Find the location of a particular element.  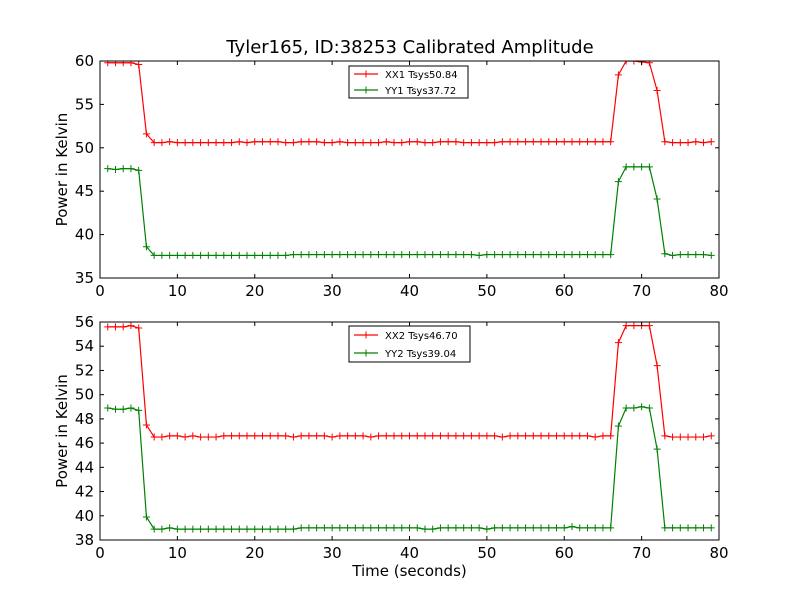

x-tick-label: 20 is located at coordinates (254, 553).